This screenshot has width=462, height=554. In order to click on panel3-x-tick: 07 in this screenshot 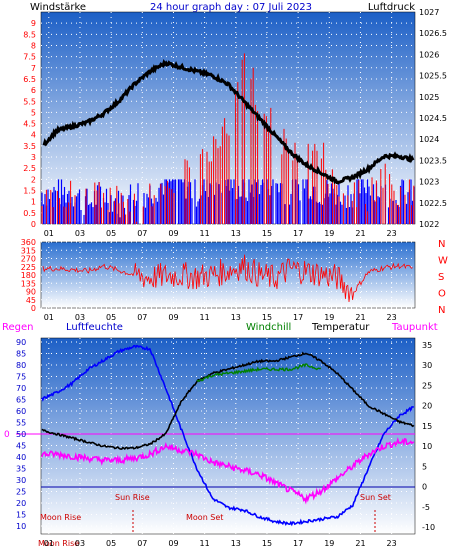, I will do `click(142, 543)`.